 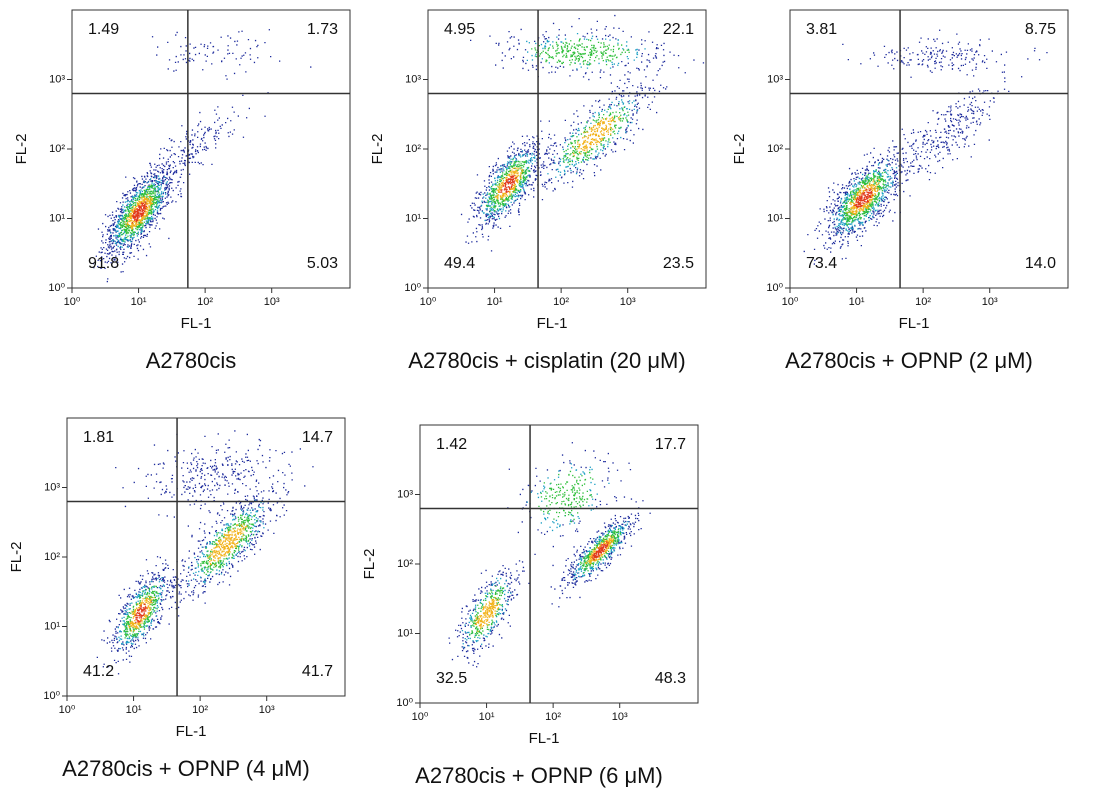 I want to click on quadrant-value: 91.8, so click(x=103, y=263).